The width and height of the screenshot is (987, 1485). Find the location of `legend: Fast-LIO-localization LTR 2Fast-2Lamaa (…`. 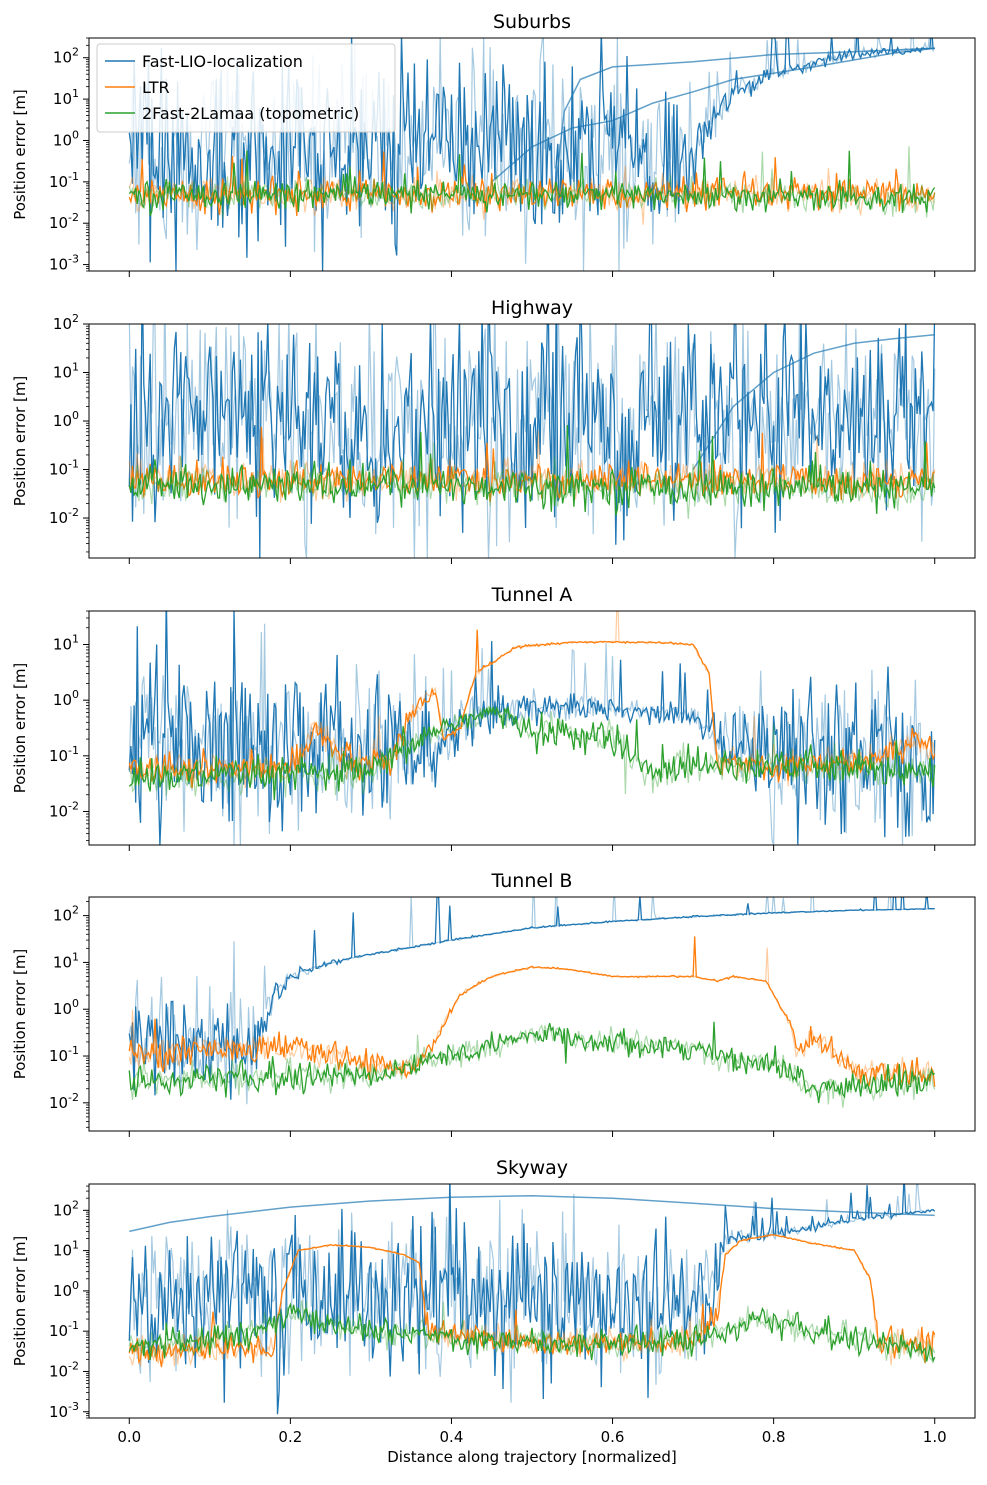

legend: Fast-LIO-localization LTR 2Fast-2Lamaa (… is located at coordinates (246, 88).